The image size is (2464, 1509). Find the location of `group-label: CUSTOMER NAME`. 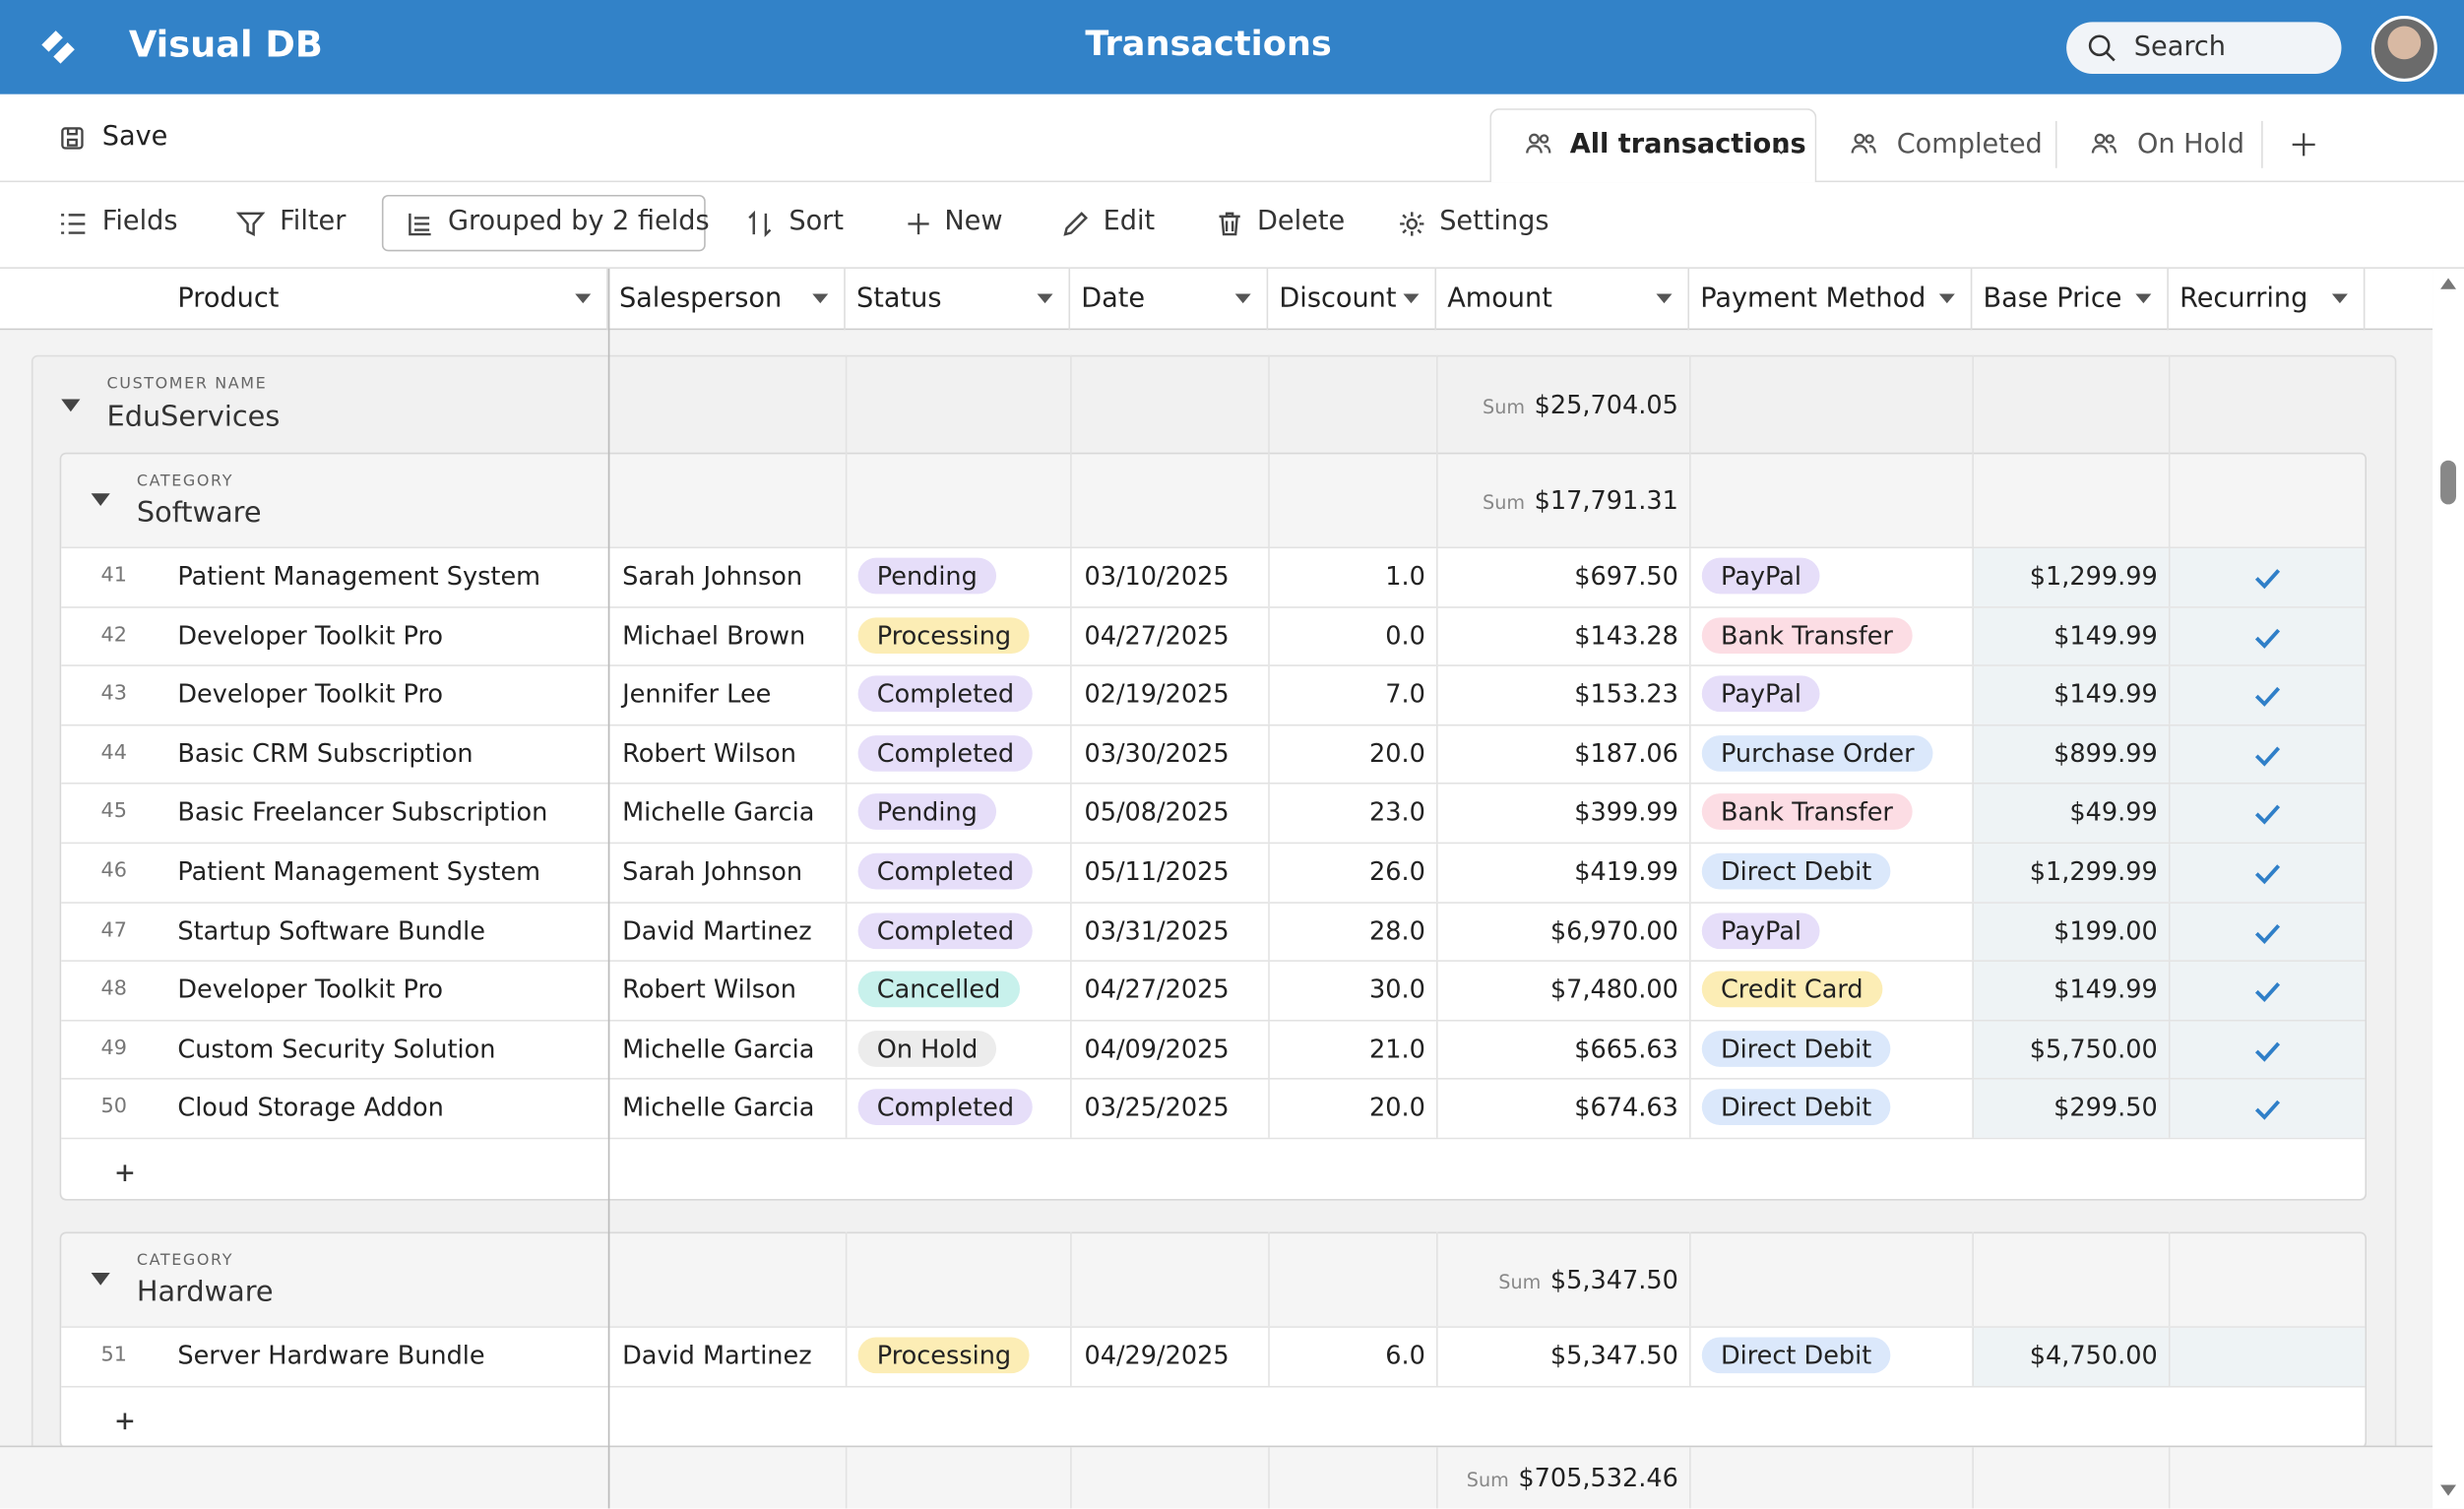

group-label: CUSTOMER NAME is located at coordinates (187, 384).